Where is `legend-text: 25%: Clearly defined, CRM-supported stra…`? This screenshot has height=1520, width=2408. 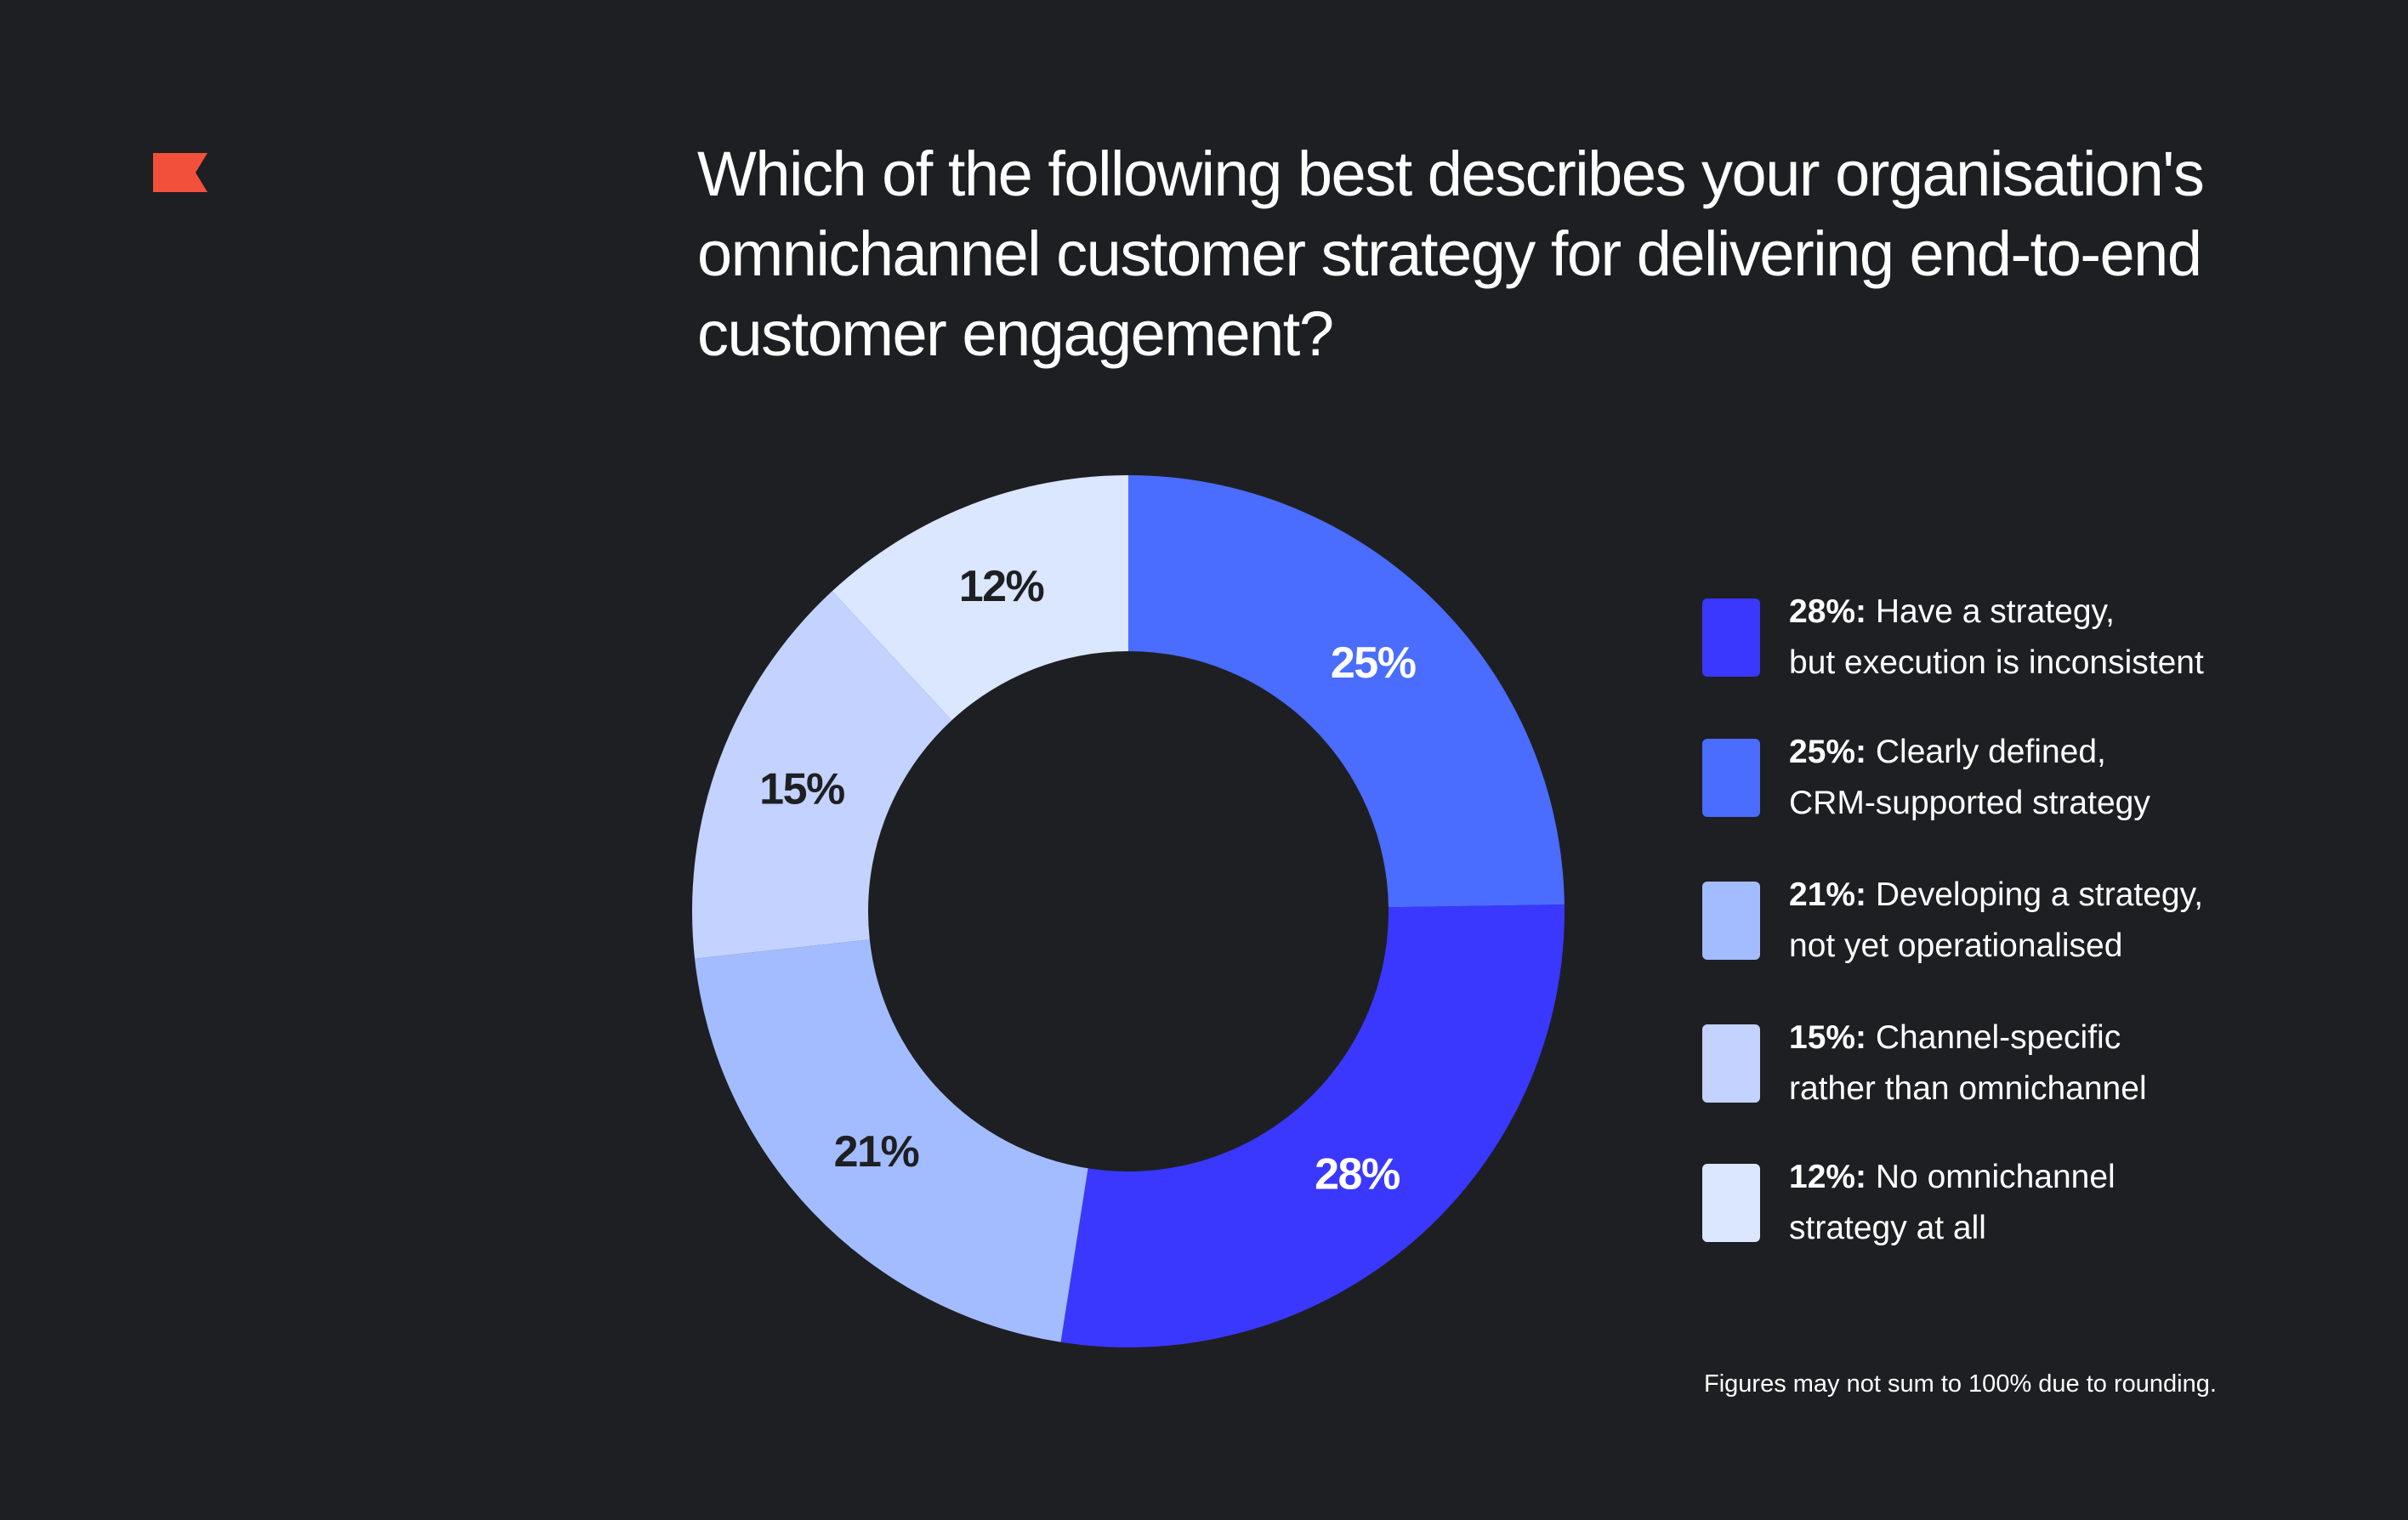
legend-text: 25%: Clearly defined, CRM-supported stra… is located at coordinates (2078, 778).